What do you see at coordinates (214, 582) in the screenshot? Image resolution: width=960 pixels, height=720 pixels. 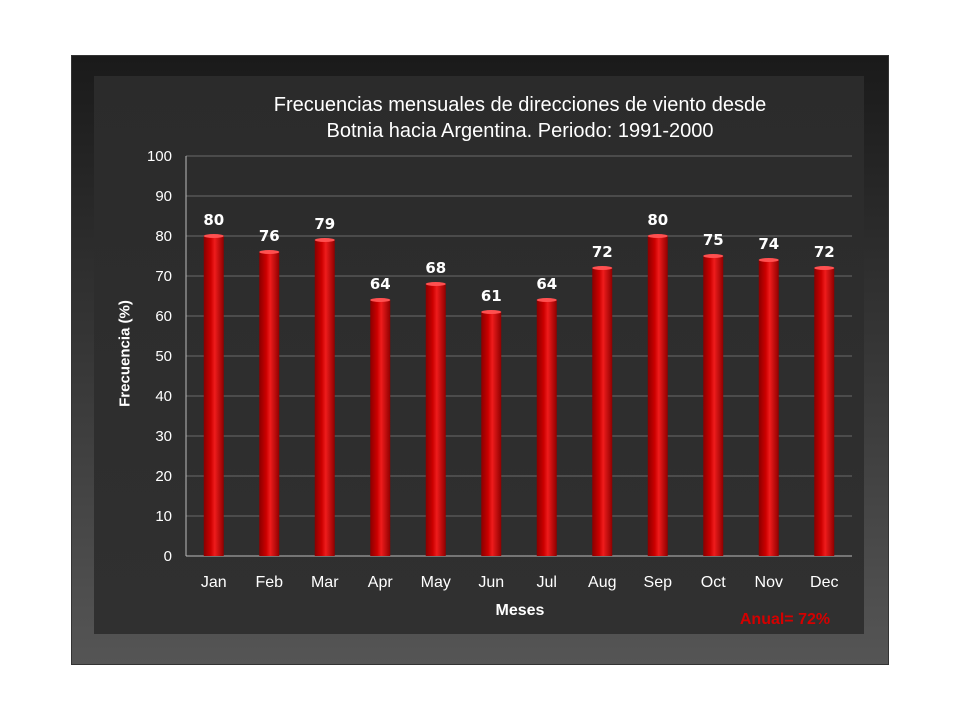 I see `x-tick-label: Jan` at bounding box center [214, 582].